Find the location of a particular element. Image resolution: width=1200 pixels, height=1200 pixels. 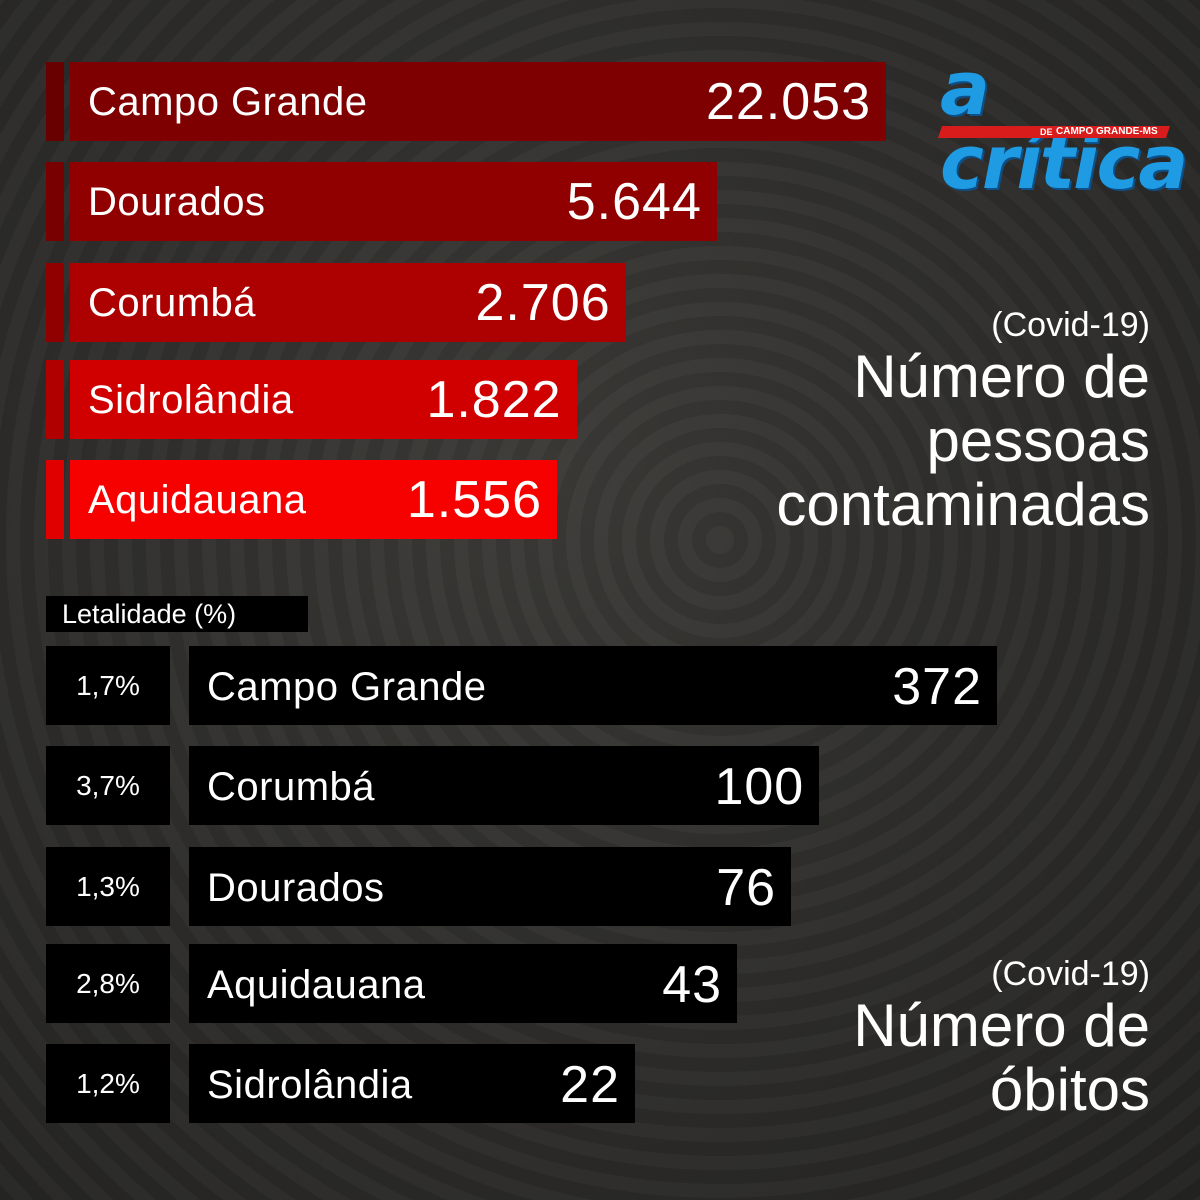

a-critica-logo: a crítica DE CAMPO GRANDE-MS is located at coordinates (1062, 126).